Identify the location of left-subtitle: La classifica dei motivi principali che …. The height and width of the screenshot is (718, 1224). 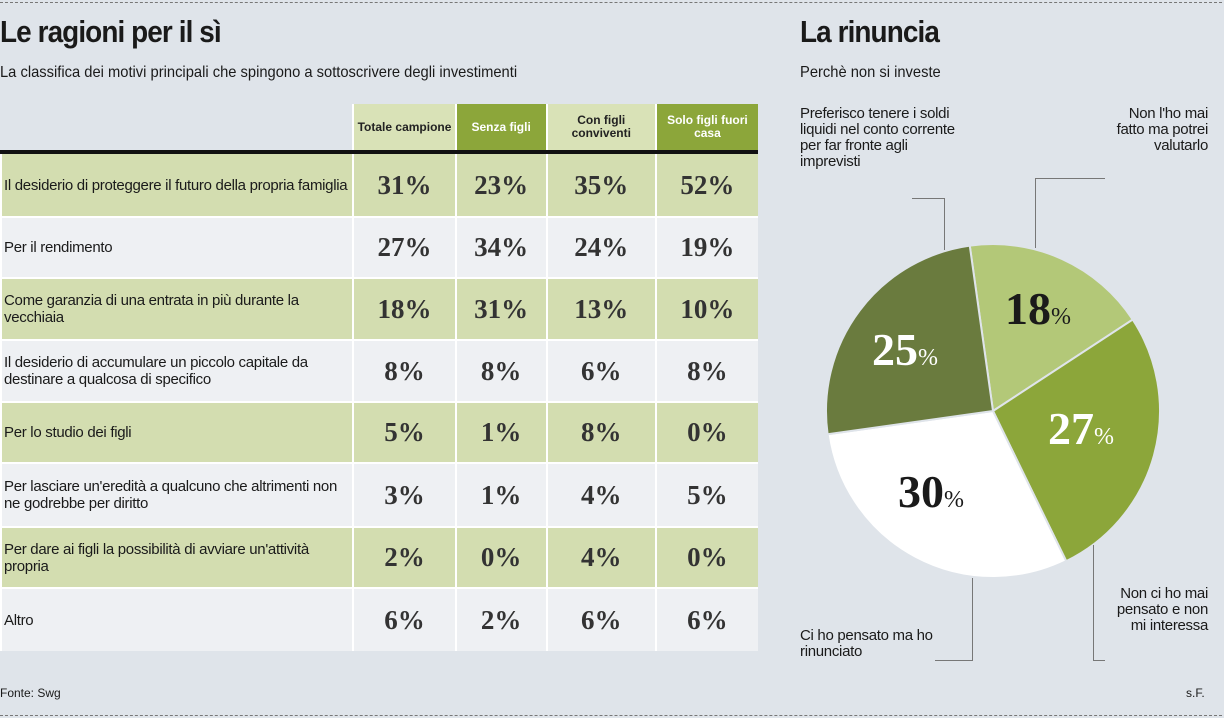
(259, 72).